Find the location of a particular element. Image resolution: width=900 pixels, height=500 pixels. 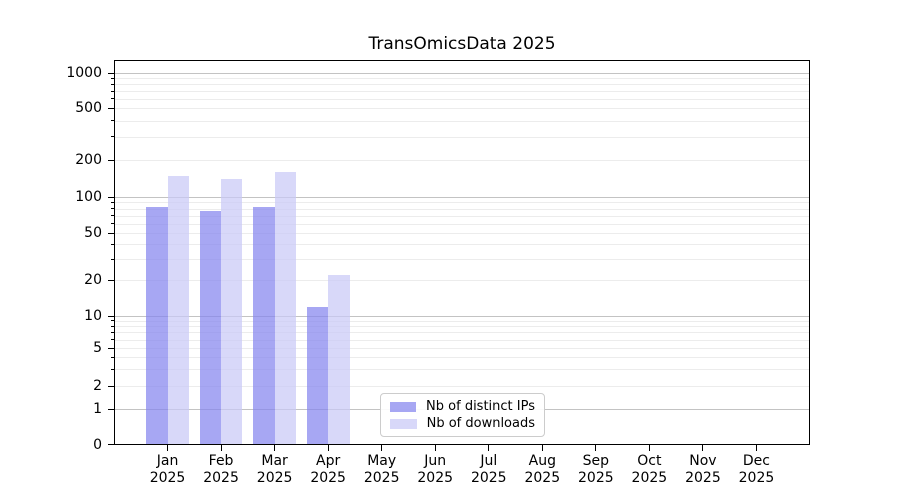

y-tick-label: 0 is located at coordinates (97, 444).